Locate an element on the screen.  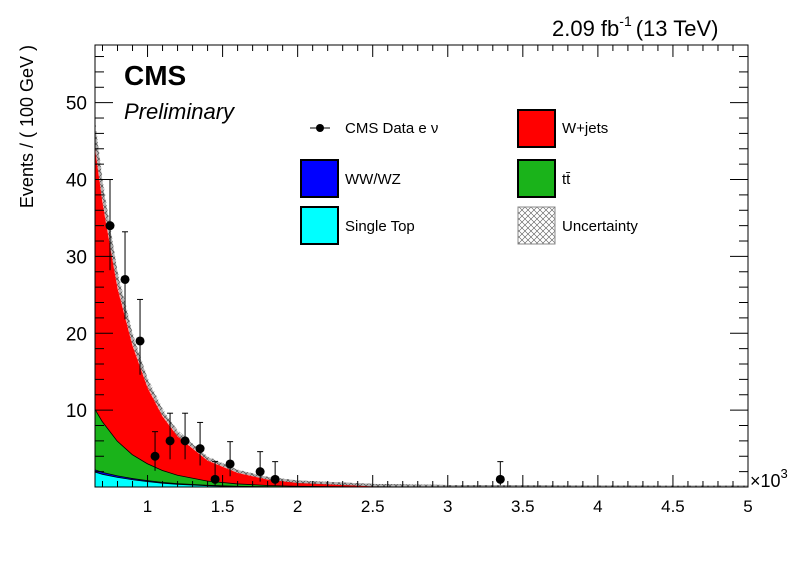
x-tick-label-0: 1 is located at coordinates (147, 506).